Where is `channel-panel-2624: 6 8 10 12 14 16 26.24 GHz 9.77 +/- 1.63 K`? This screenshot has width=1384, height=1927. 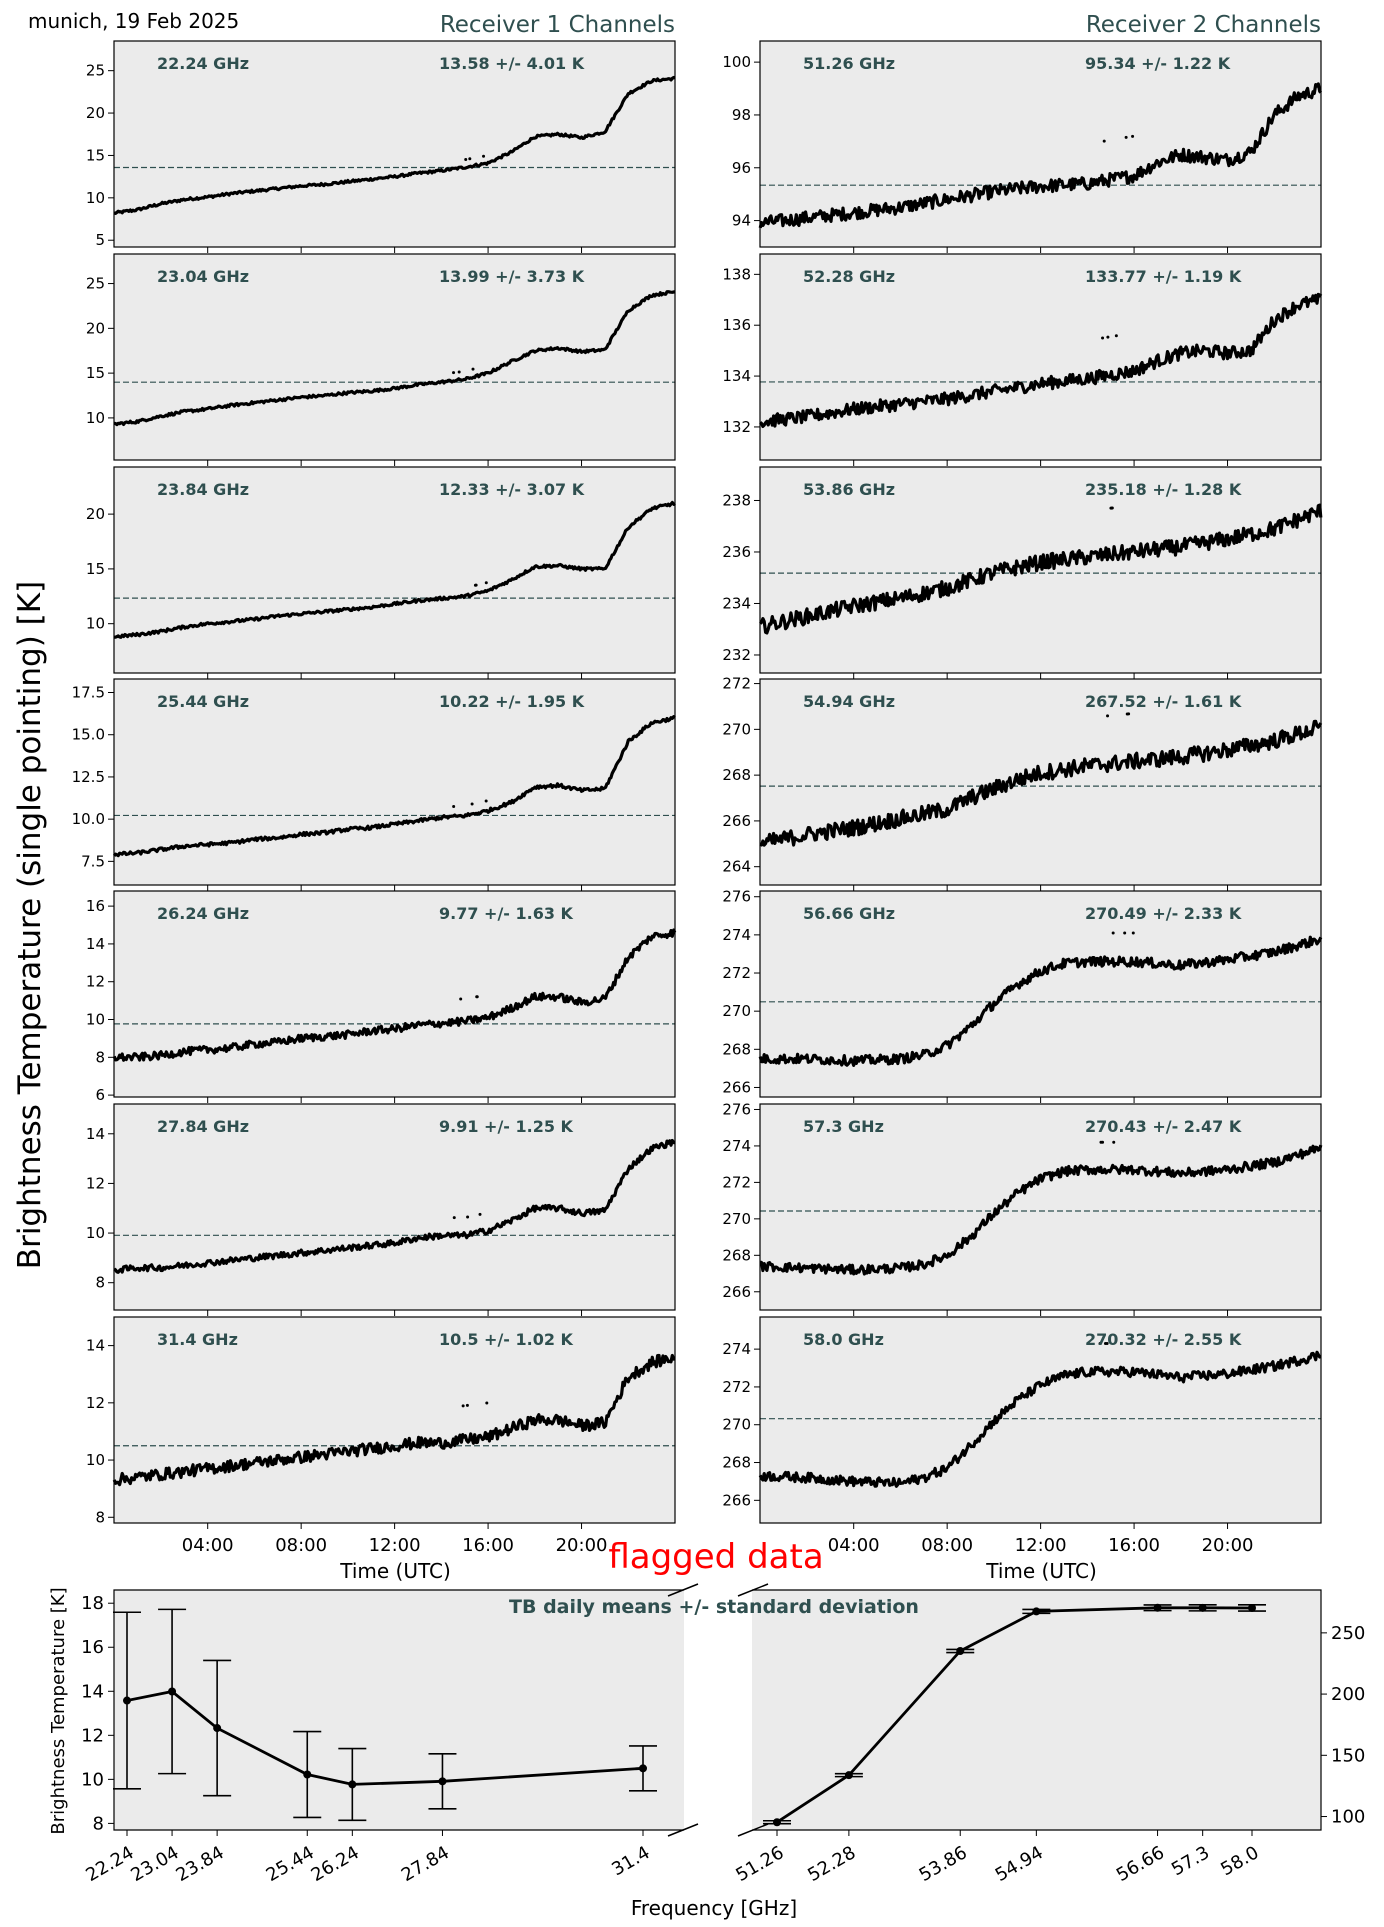
channel-panel-2624: 6 8 10 12 14 16 26.24 GHz 9.77 +/- 1.63 K is located at coordinates (381, 997).